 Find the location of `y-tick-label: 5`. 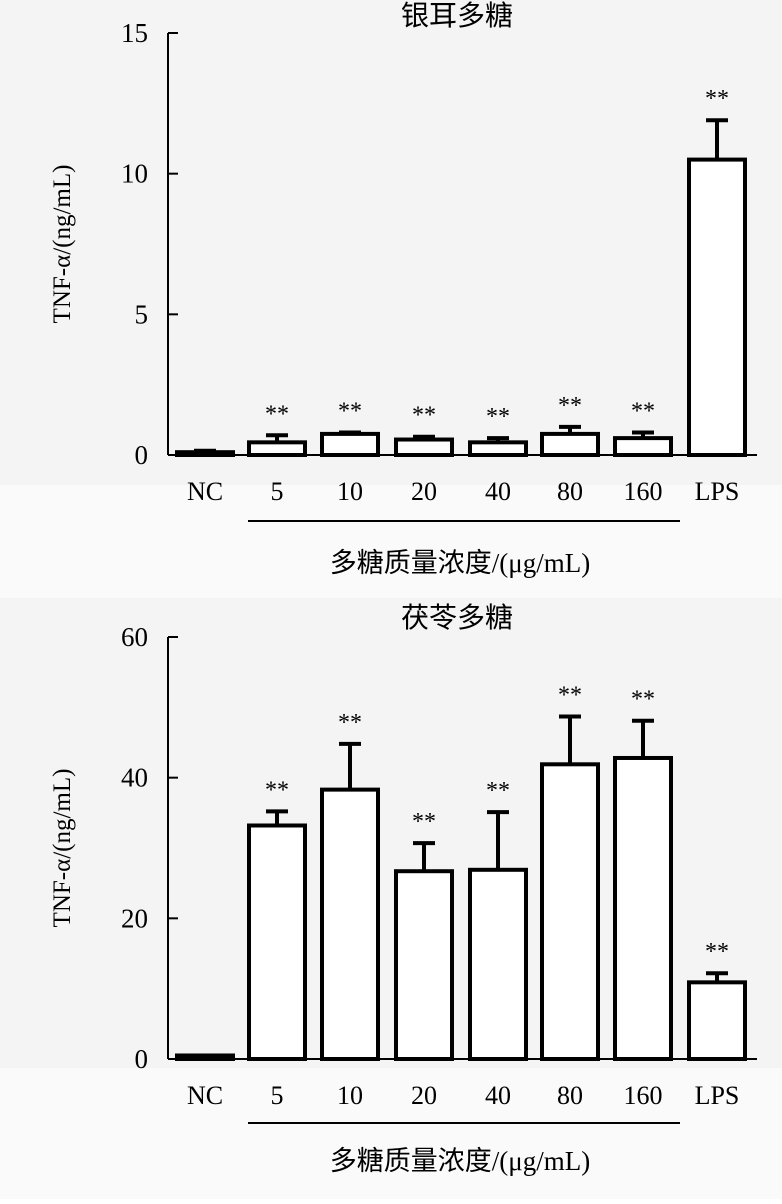

y-tick-label: 5 is located at coordinates (142, 314).